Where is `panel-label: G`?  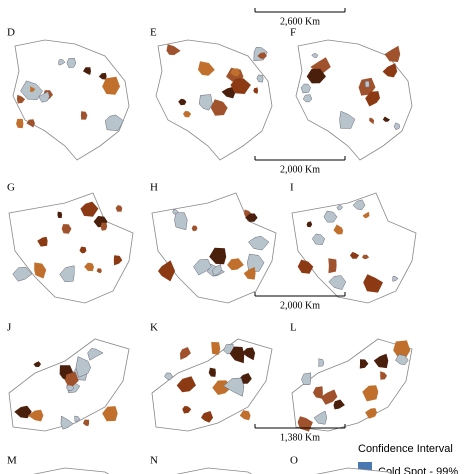 panel-label: G is located at coordinates (11, 188).